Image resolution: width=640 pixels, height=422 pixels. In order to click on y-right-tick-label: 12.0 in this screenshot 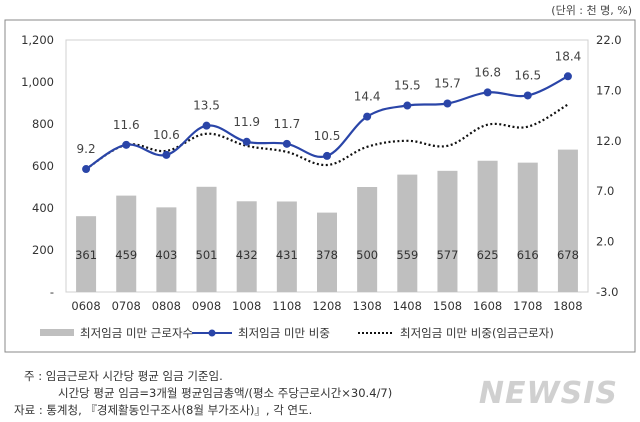, I will do `click(609, 141)`.